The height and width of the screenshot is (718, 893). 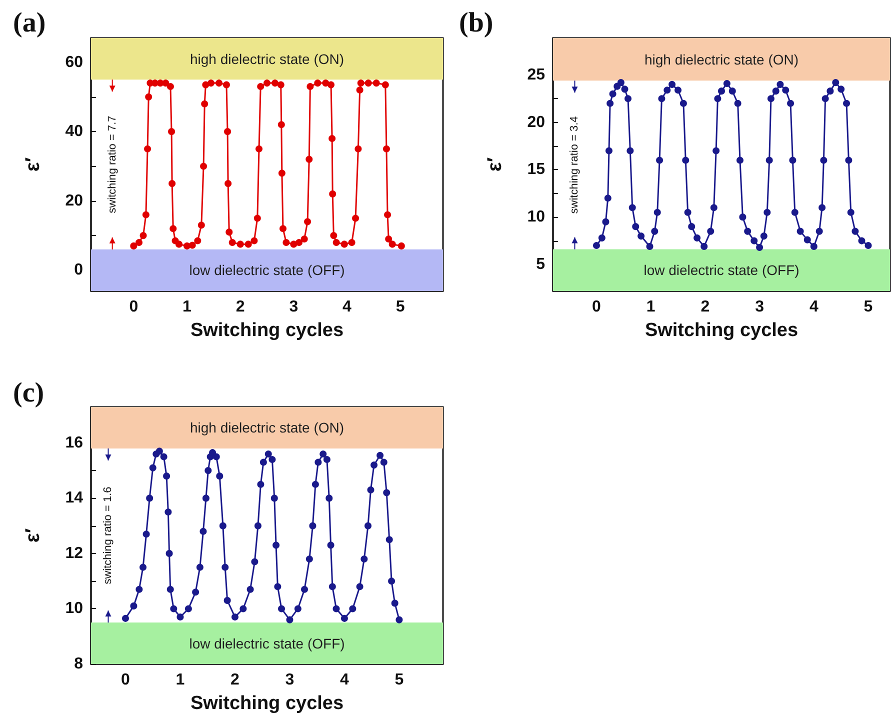 What do you see at coordinates (574, 165) in the screenshot?
I see `annotation: switching ratio = 3.4` at bounding box center [574, 165].